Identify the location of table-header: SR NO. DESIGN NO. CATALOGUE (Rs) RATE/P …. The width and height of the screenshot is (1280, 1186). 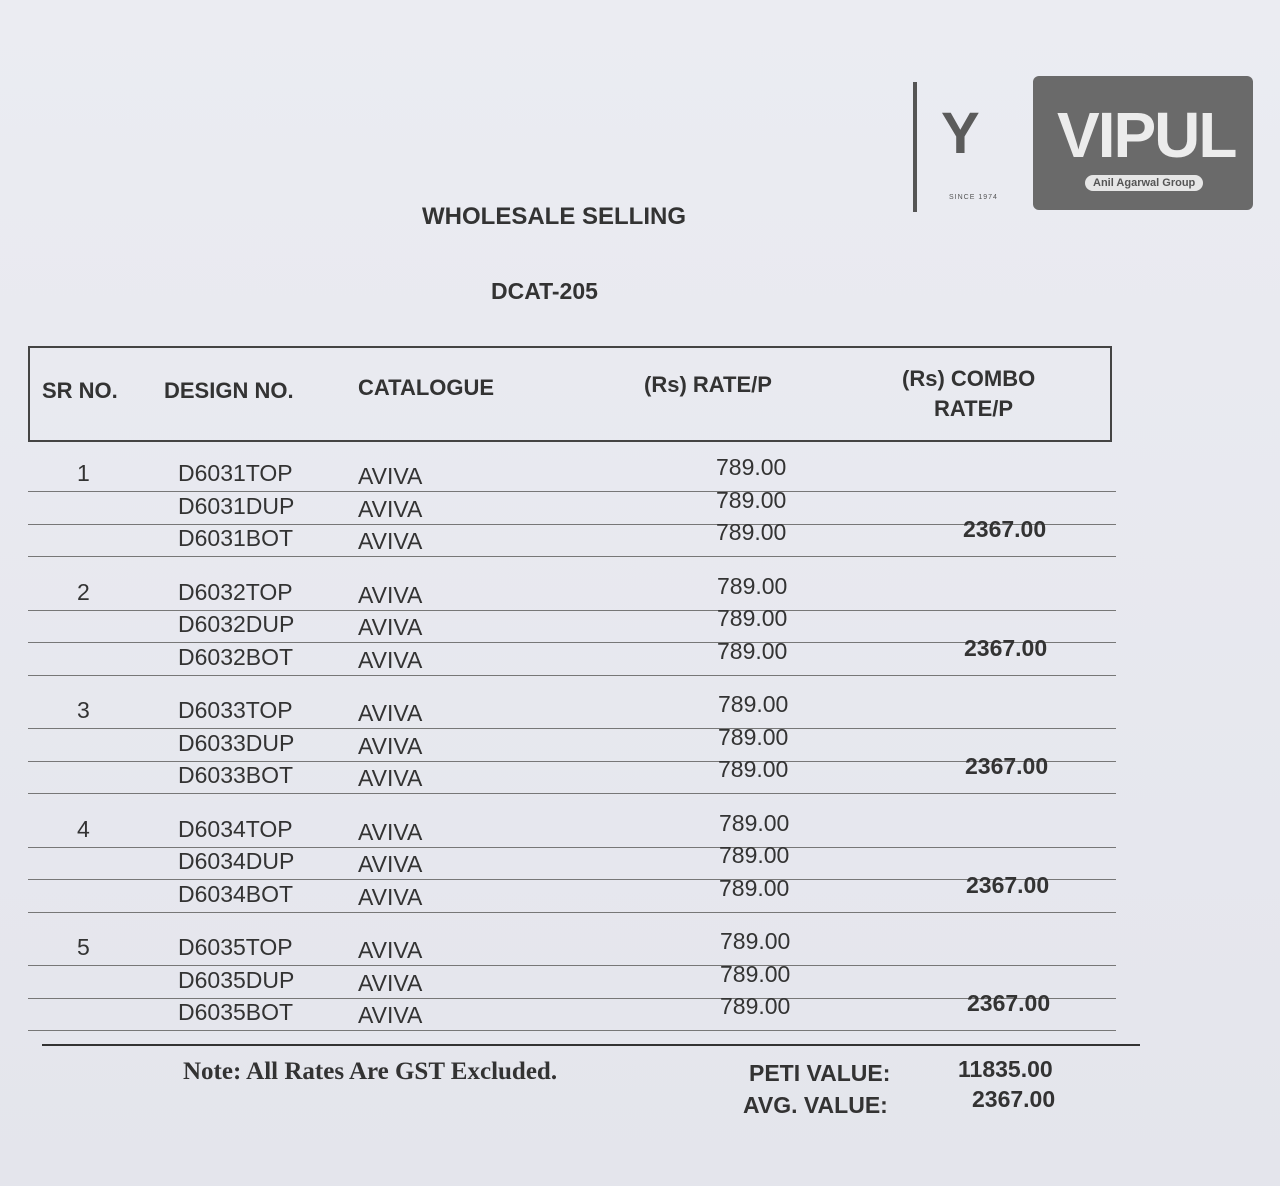
(570, 394).